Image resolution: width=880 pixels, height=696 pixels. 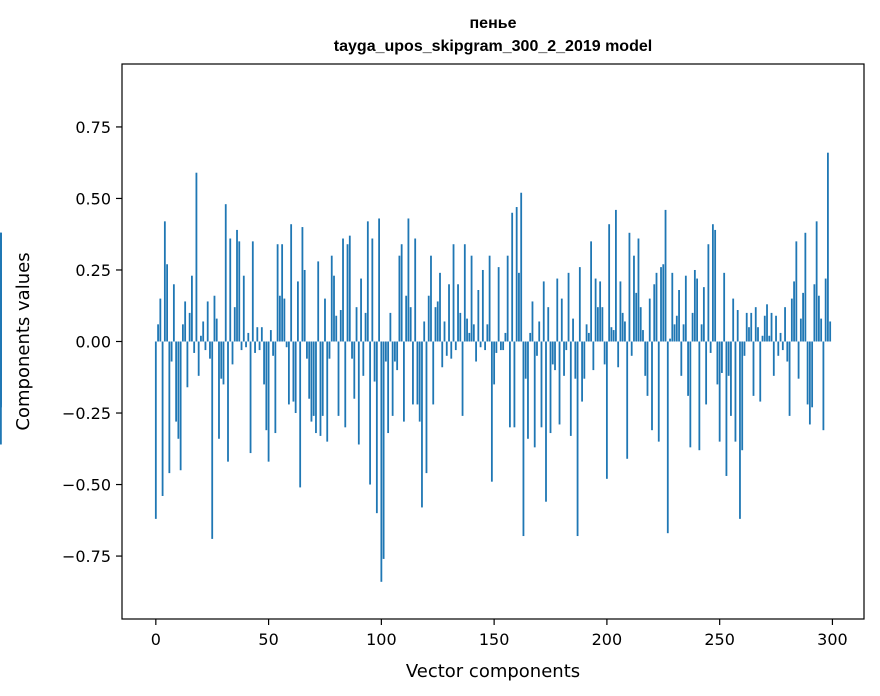 I want to click on y-tick-label: 0.25, so click(x=93, y=270).